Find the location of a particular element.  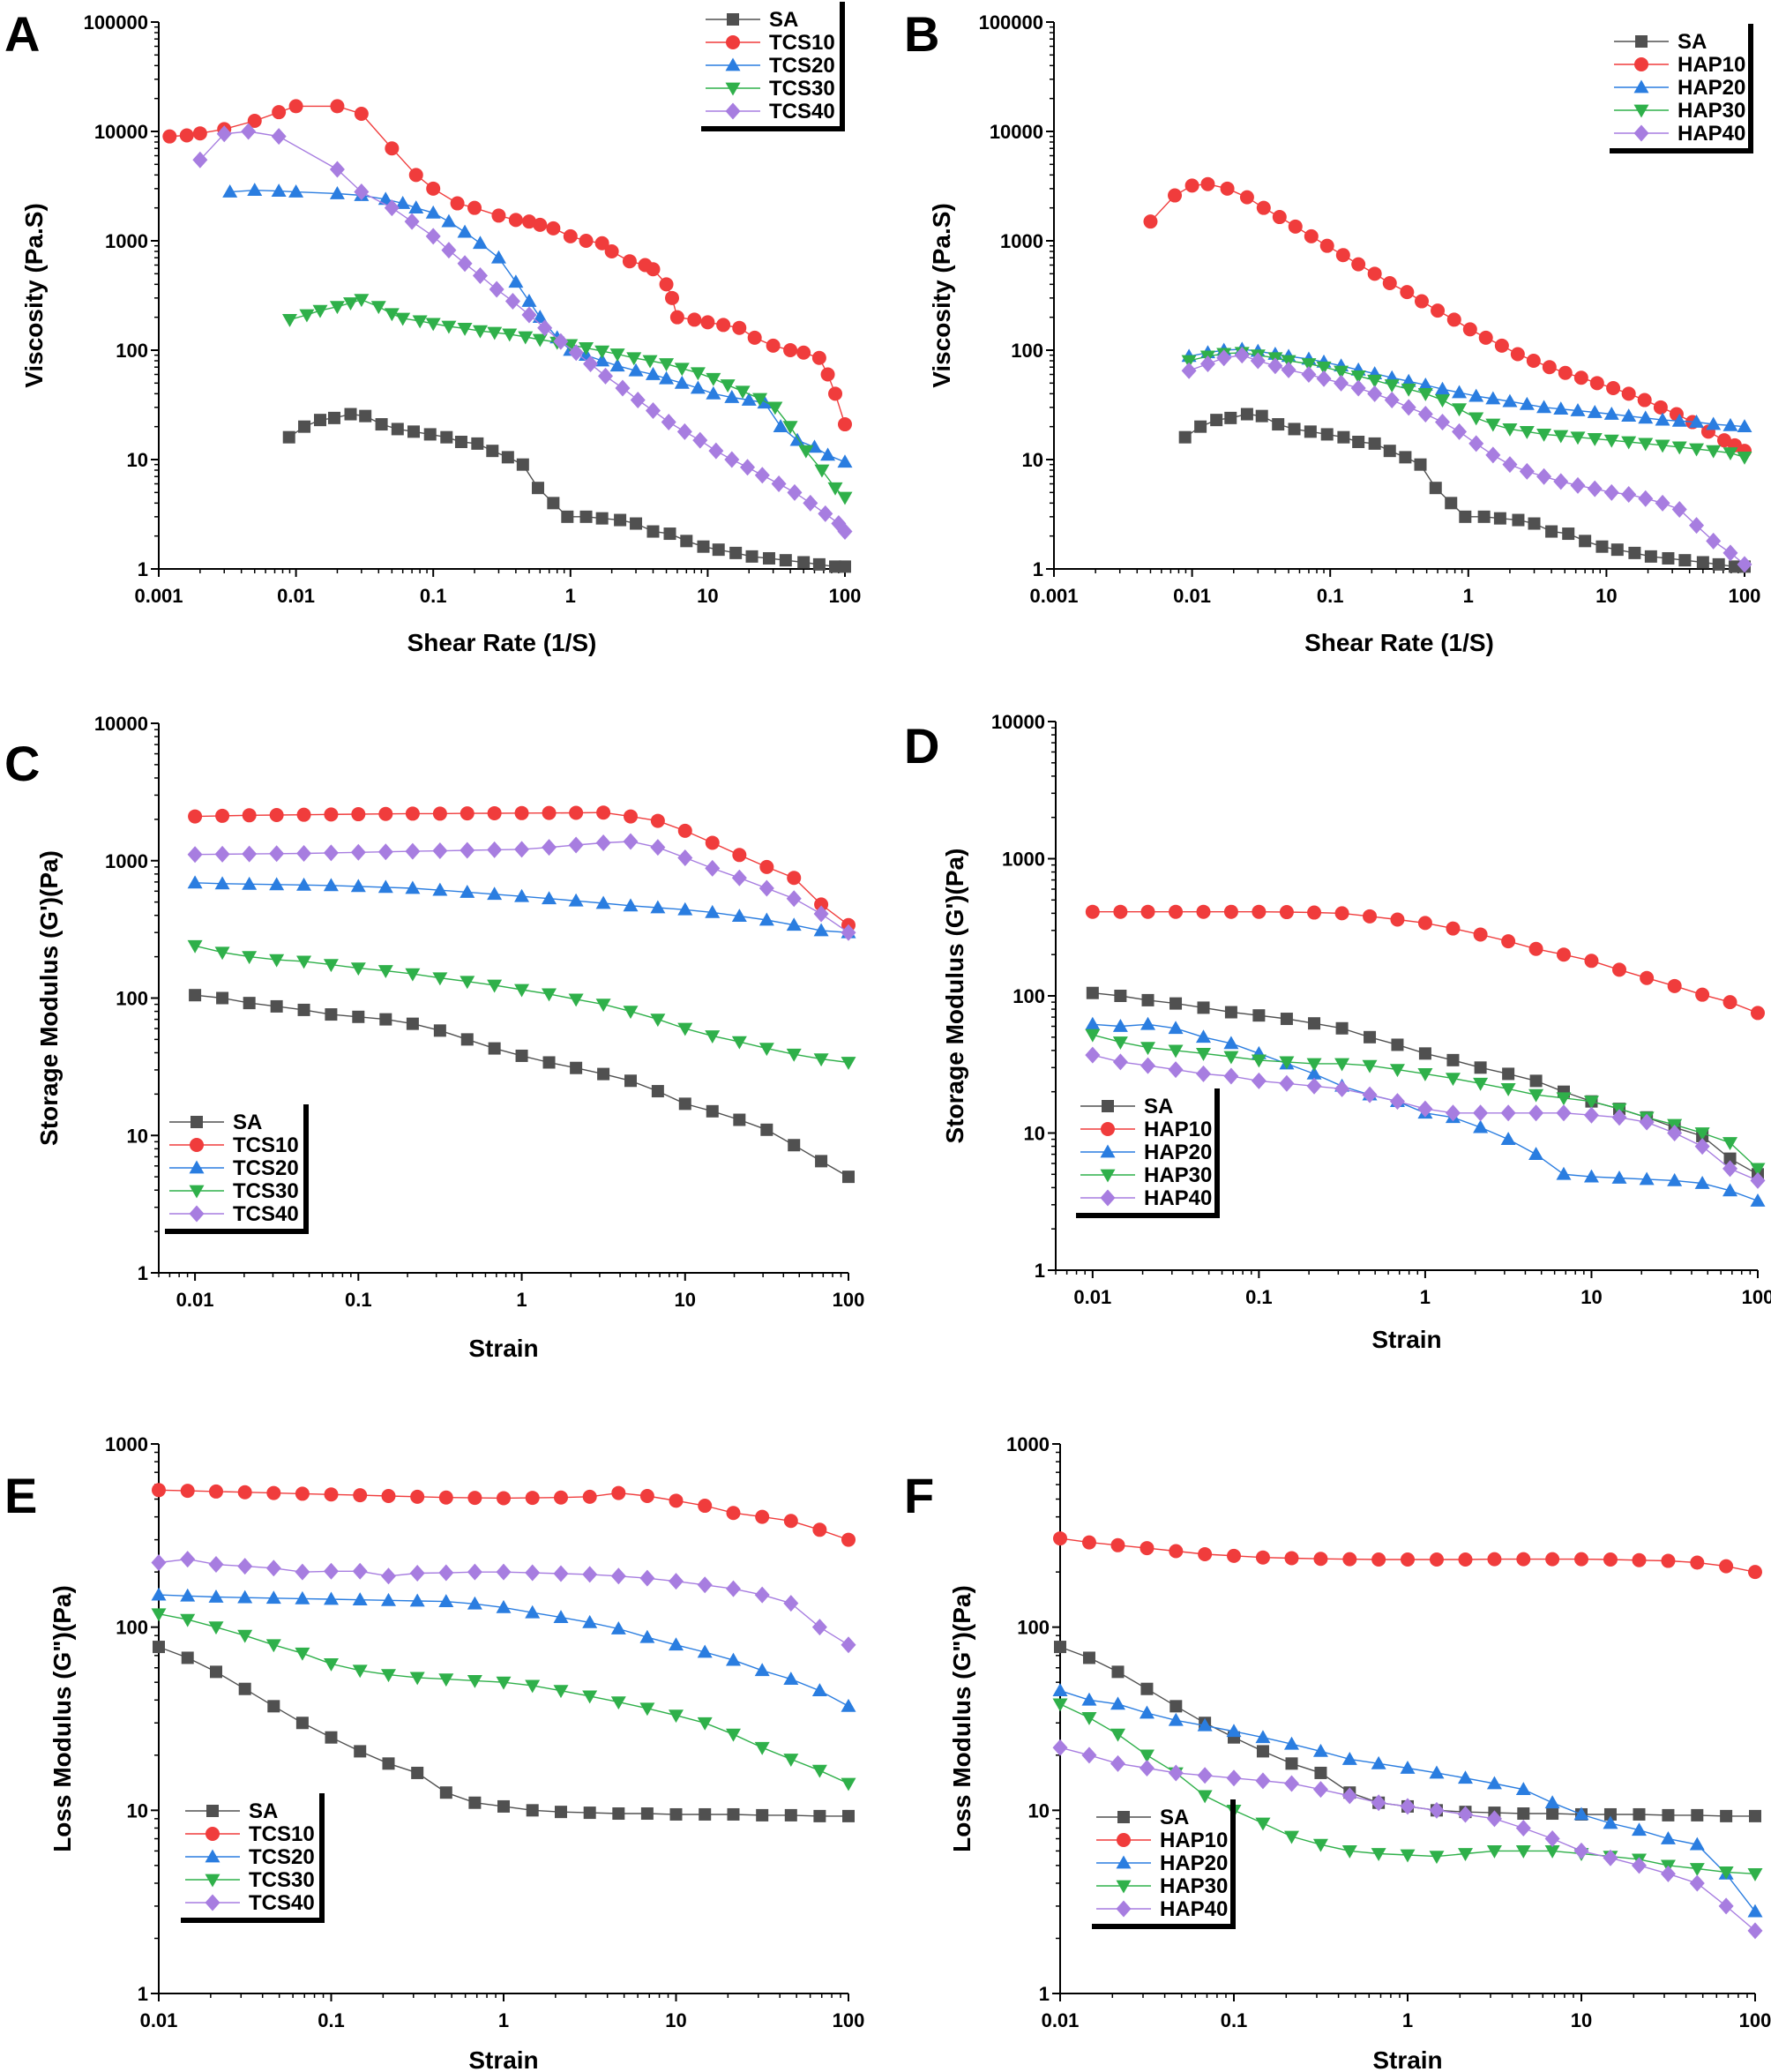

legend-label-c: SA is located at coordinates (247, 1122).